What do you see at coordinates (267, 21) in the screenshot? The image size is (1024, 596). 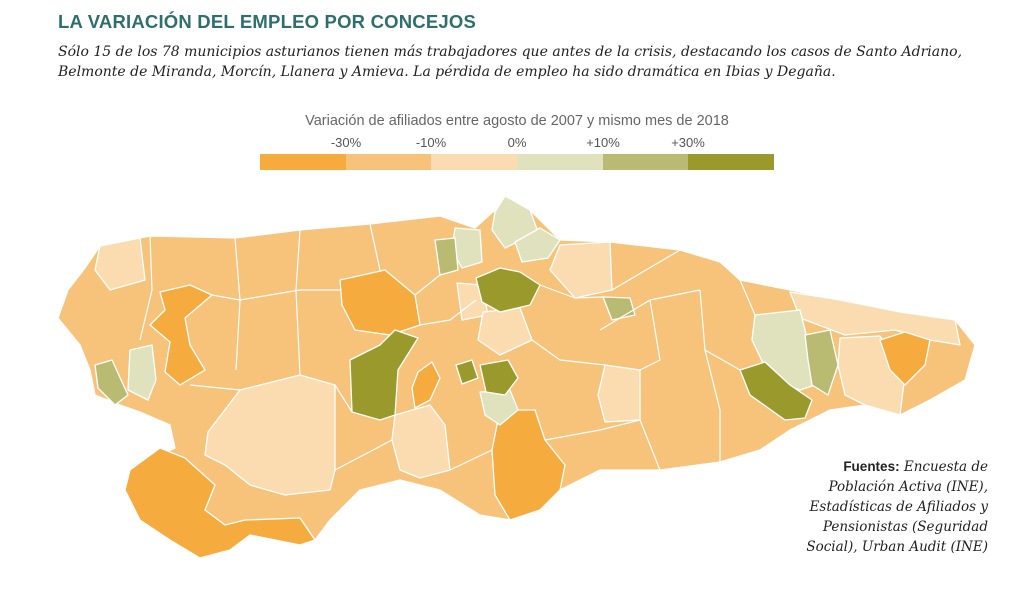 I see `map-title: LA VARIACIÓN DEL EMPLEO POR CONCEJOS` at bounding box center [267, 21].